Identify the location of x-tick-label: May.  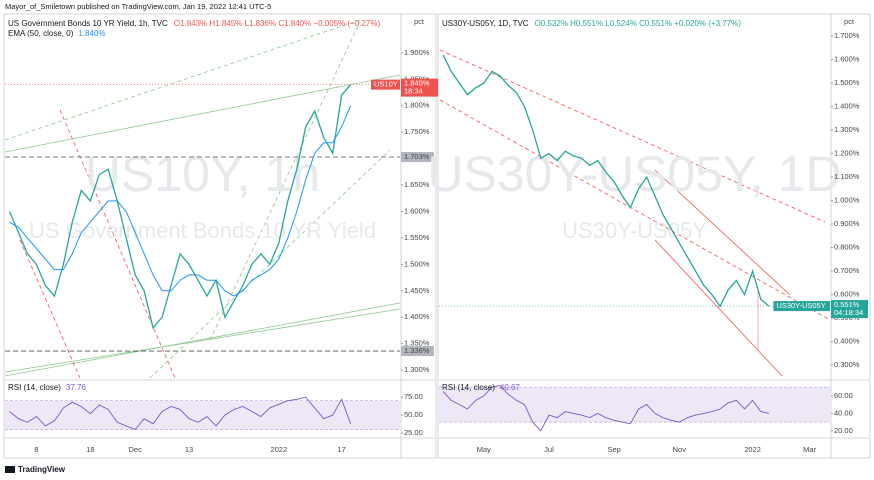
(484, 449).